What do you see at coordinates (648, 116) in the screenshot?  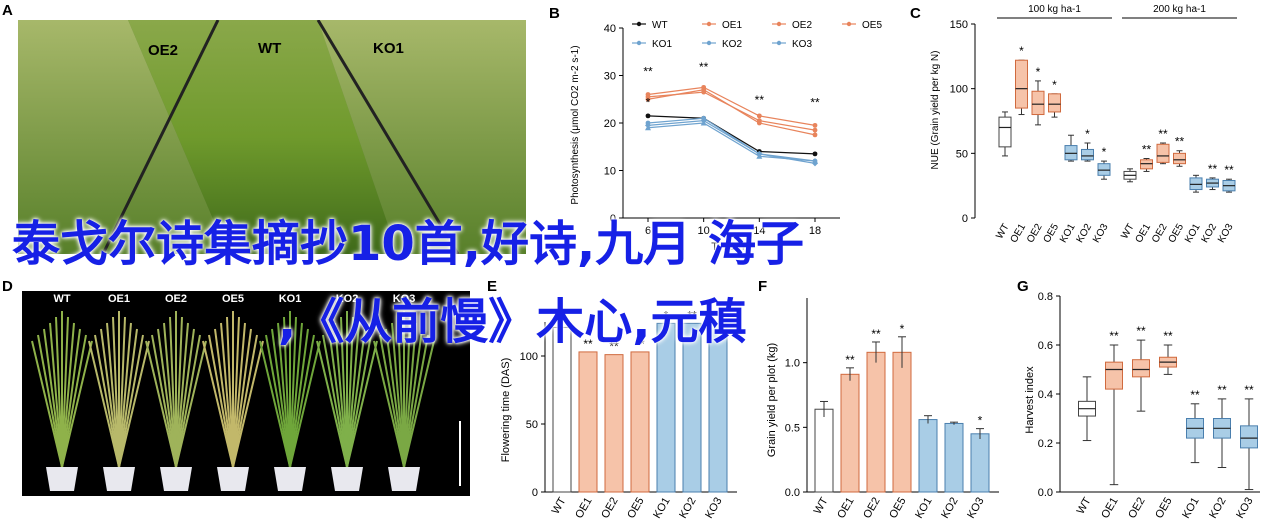 I see `b-point-WT` at bounding box center [648, 116].